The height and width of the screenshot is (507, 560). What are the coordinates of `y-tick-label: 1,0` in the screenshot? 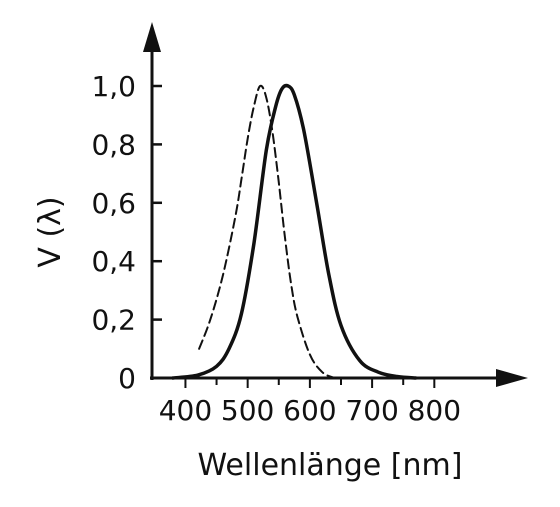 It's located at (113, 86).